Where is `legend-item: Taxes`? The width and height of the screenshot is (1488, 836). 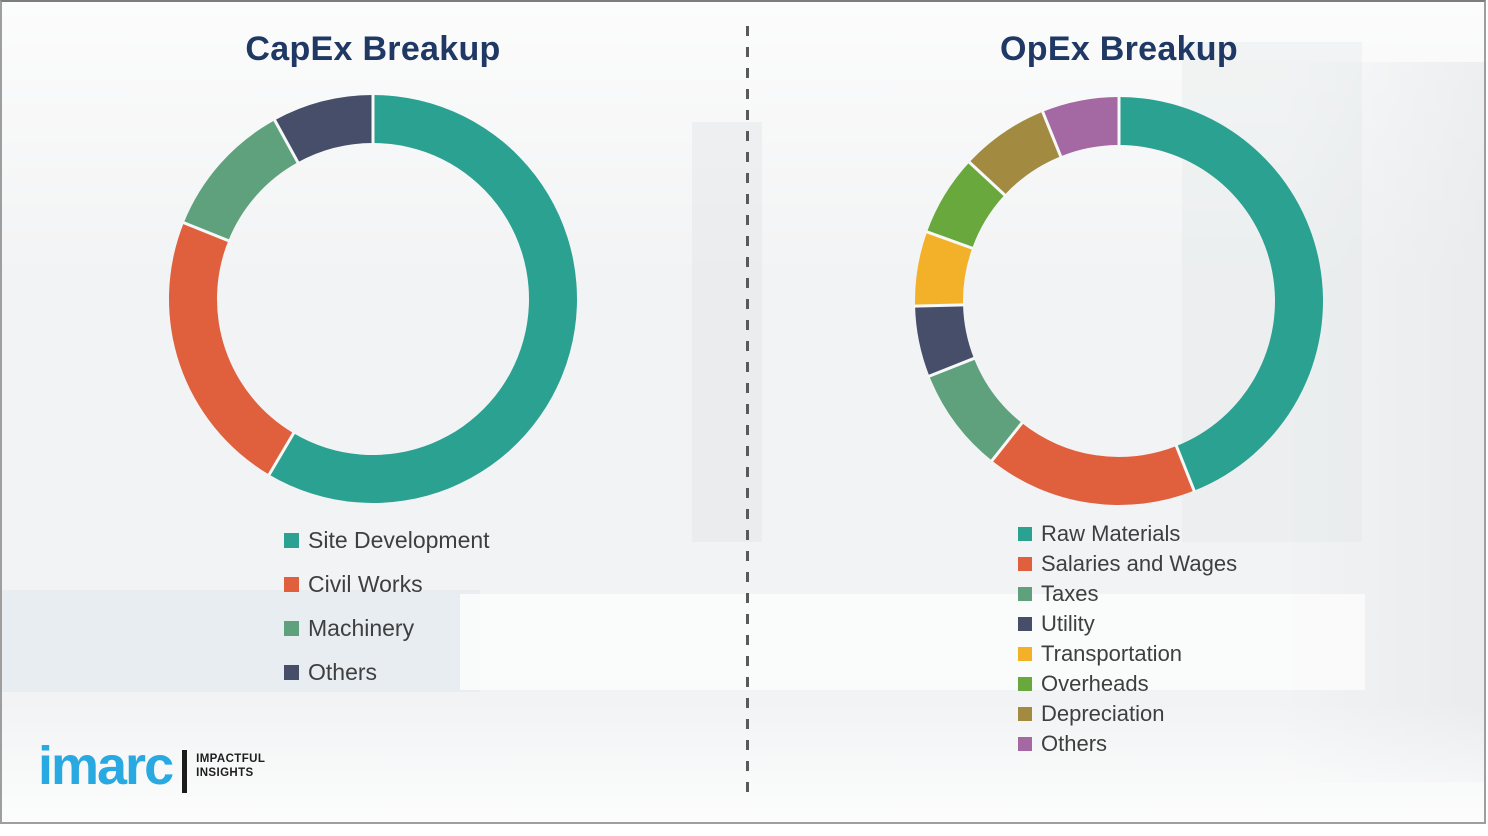 legend-item: Taxes is located at coordinates (1127, 594).